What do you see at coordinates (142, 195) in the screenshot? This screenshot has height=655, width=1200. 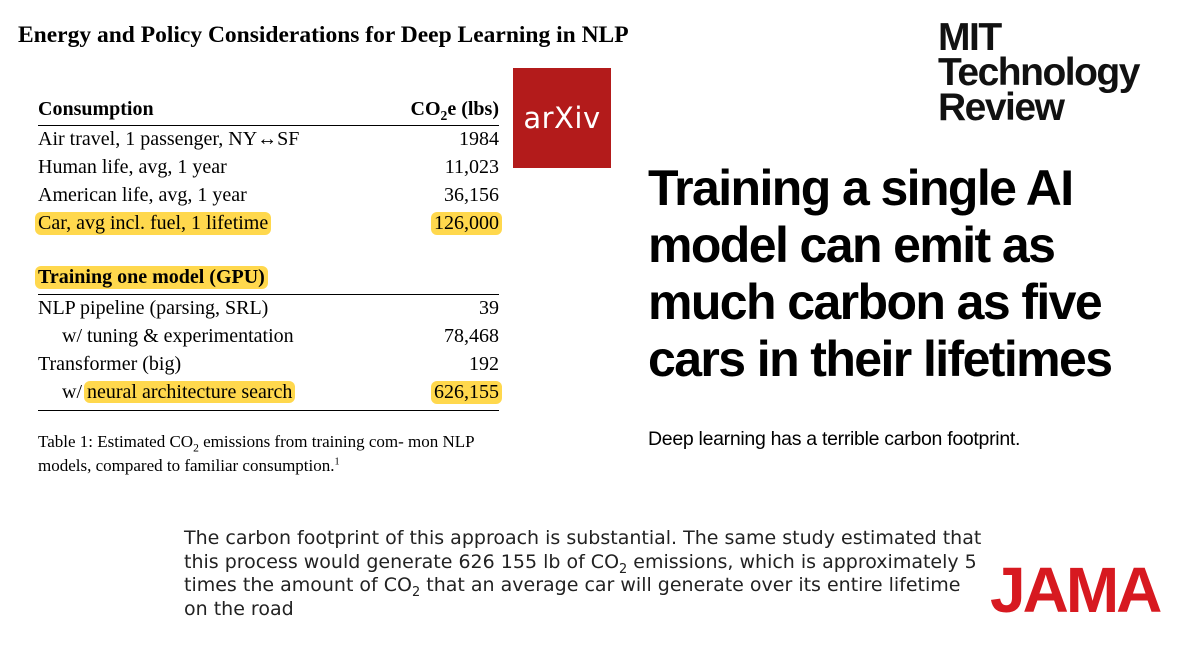 I see `row-label: American life, avg, 1 year` at bounding box center [142, 195].